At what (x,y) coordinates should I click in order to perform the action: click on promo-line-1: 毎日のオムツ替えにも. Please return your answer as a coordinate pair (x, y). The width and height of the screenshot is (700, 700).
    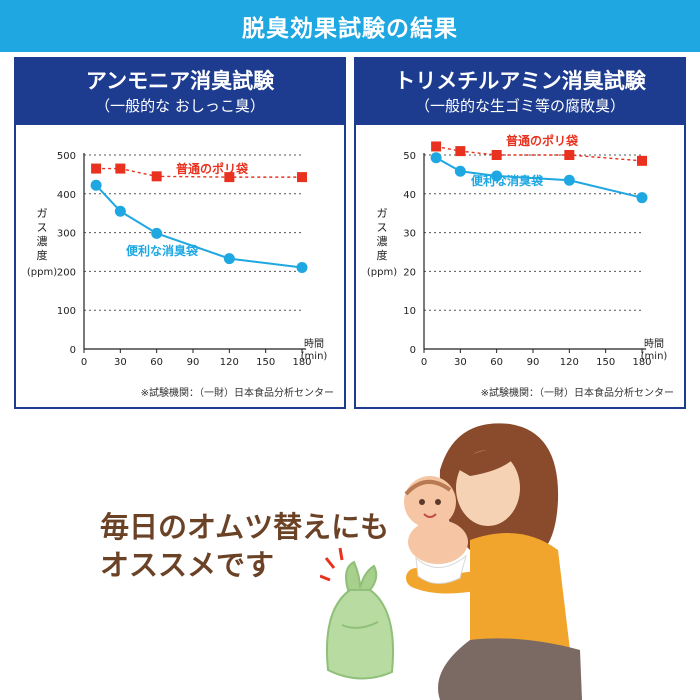
    Looking at the image, I should click on (245, 527).